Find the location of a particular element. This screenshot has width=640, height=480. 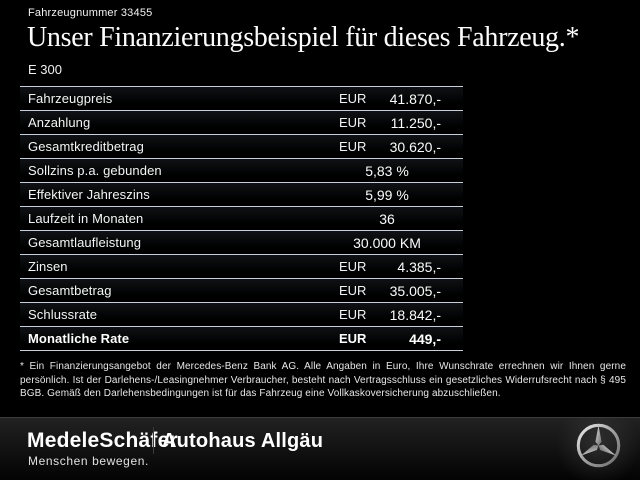

row-value: 36 is located at coordinates (387, 218).